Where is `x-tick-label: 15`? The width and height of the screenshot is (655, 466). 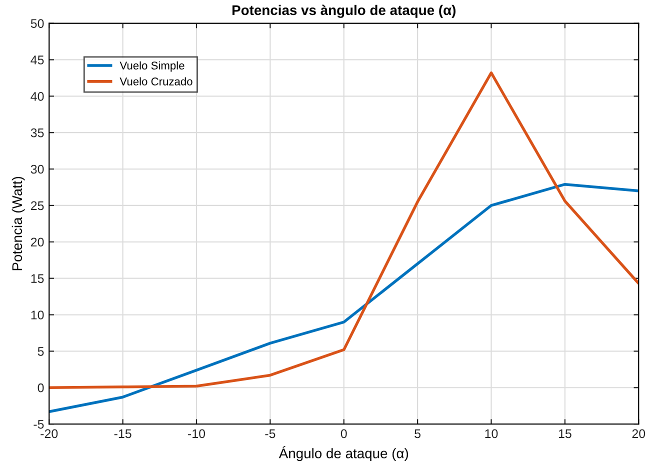 x-tick-label: 15 is located at coordinates (565, 433).